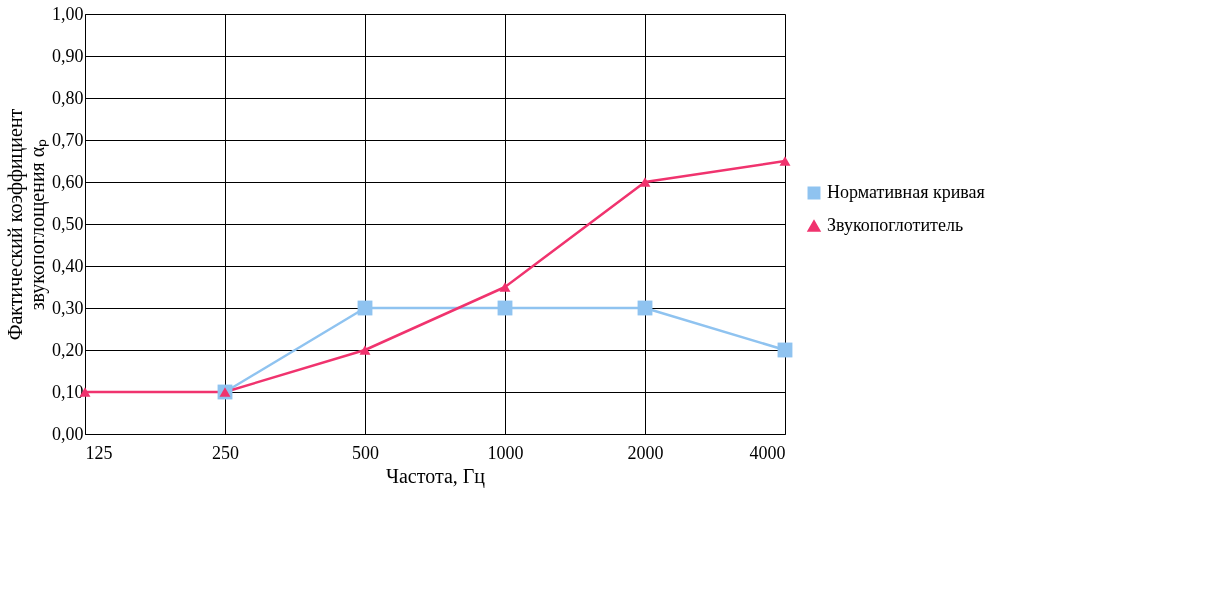 The image size is (1215, 606). What do you see at coordinates (895, 225) in the screenshot?
I see `legend-label: Звукопоглотитель` at bounding box center [895, 225].